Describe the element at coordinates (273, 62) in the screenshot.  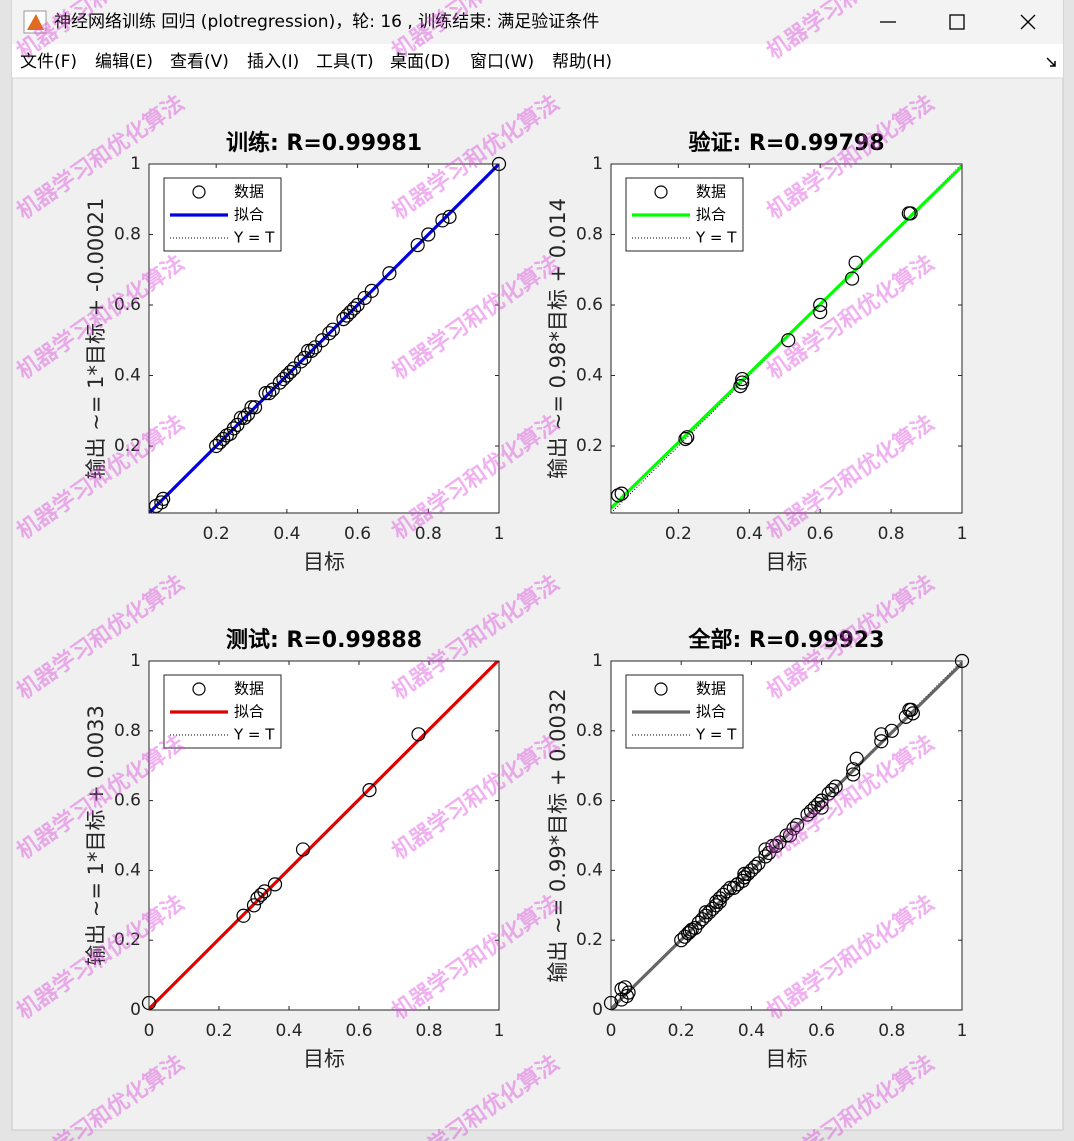
I see `menu-item: 插入(I)` at that location.